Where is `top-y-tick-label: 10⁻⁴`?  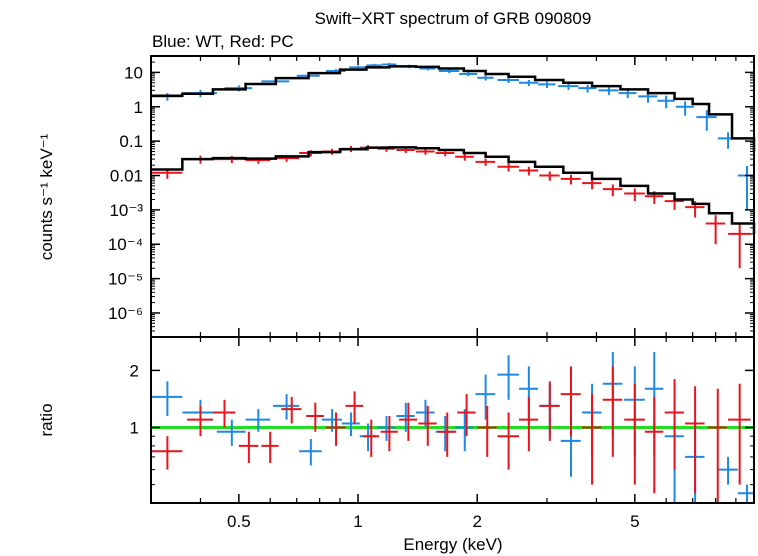 top-y-tick-label: 10⁻⁴ is located at coordinates (125, 244).